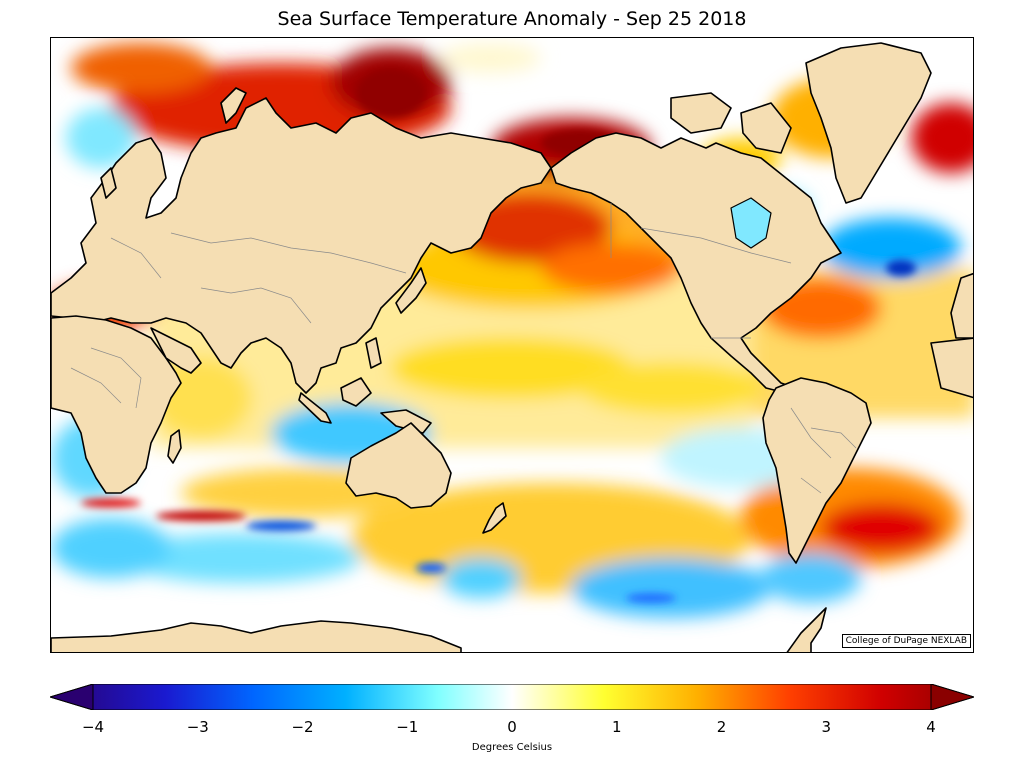 This screenshot has width=1024, height=768. I want to click on australia-landmass, so click(398, 465).